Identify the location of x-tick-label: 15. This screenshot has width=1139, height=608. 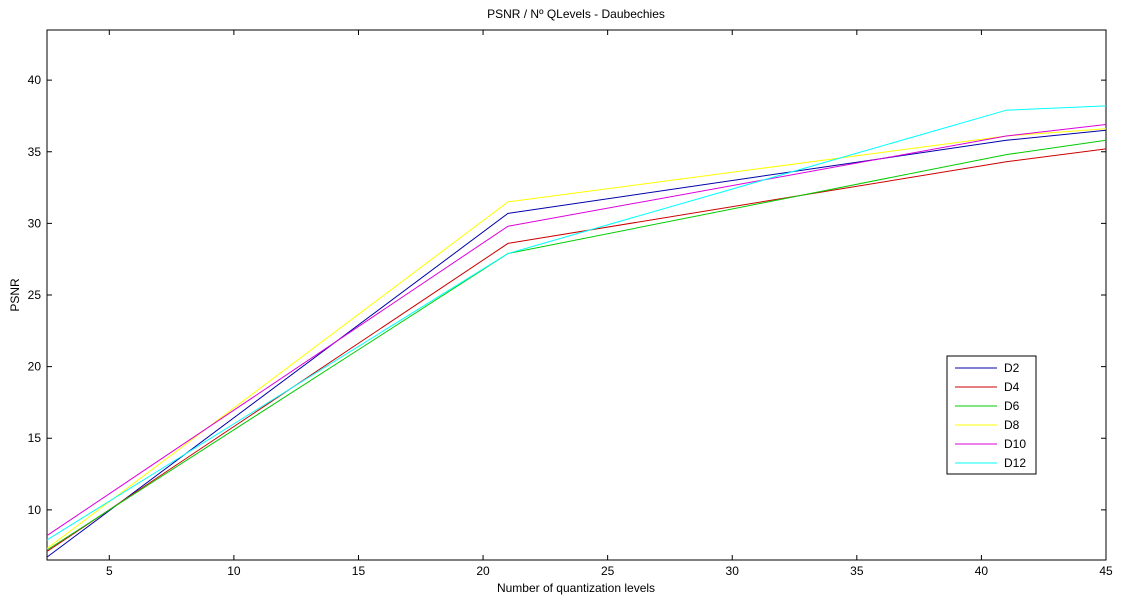
(359, 571).